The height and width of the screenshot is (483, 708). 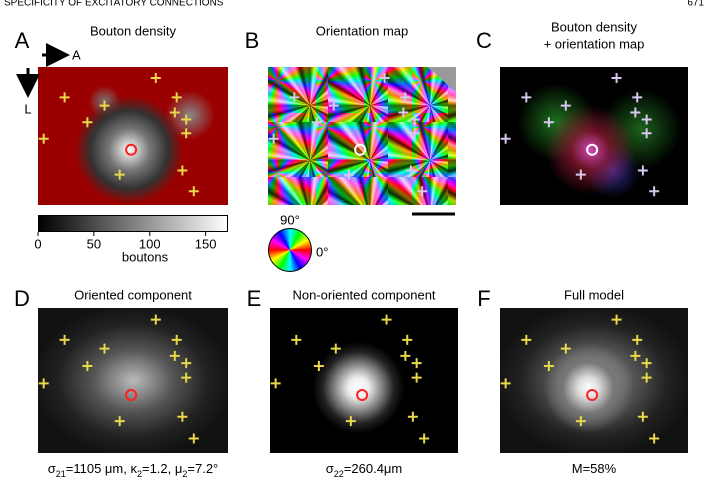 I want to click on panel-title: Orientation map, so click(x=362, y=30).